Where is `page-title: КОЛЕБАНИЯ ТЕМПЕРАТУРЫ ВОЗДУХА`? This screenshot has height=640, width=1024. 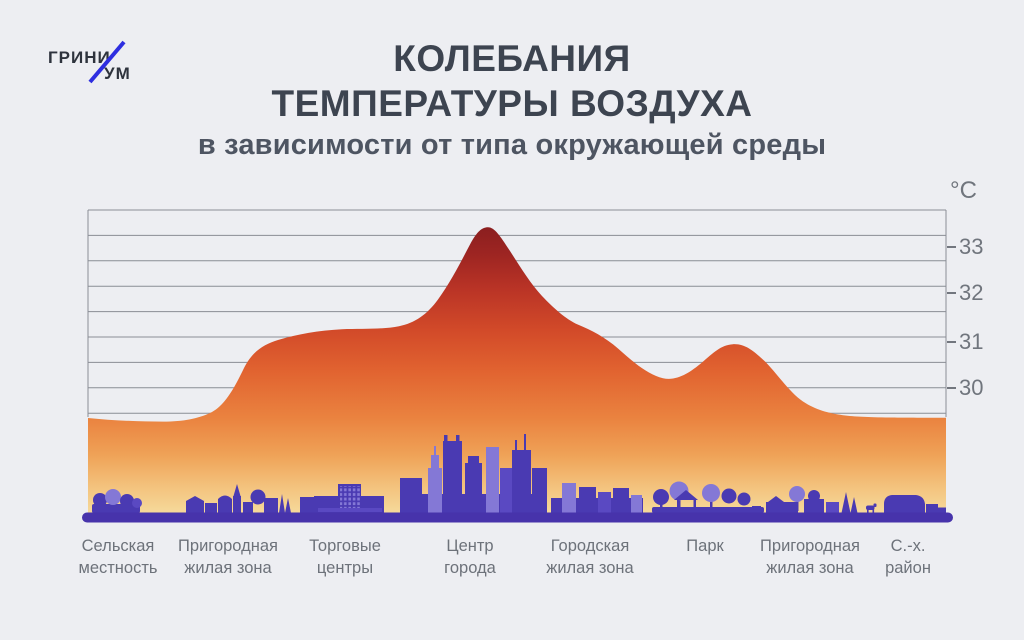
page-title: КОЛЕБАНИЯ ТЕМПЕРАТУРЫ ВОЗДУХА is located at coordinates (512, 81).